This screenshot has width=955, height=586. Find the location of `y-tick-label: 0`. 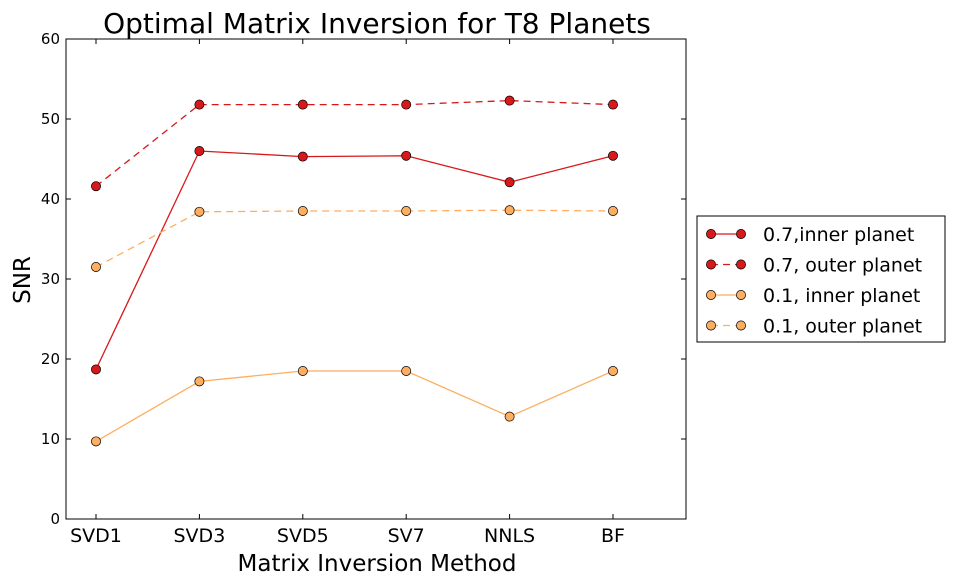

y-tick-label: 0 is located at coordinates (55, 519).